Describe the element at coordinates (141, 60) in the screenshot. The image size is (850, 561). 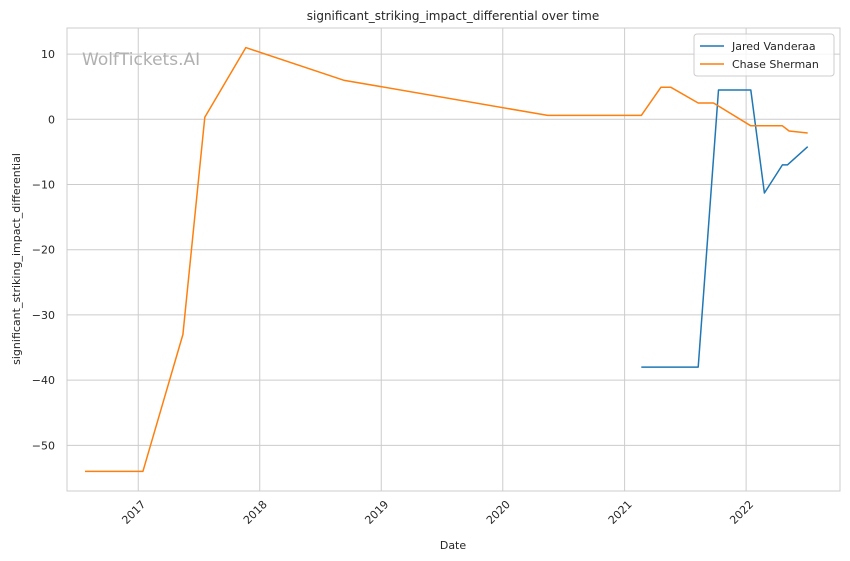
I see `watermark: WolfTickets.AI` at that location.